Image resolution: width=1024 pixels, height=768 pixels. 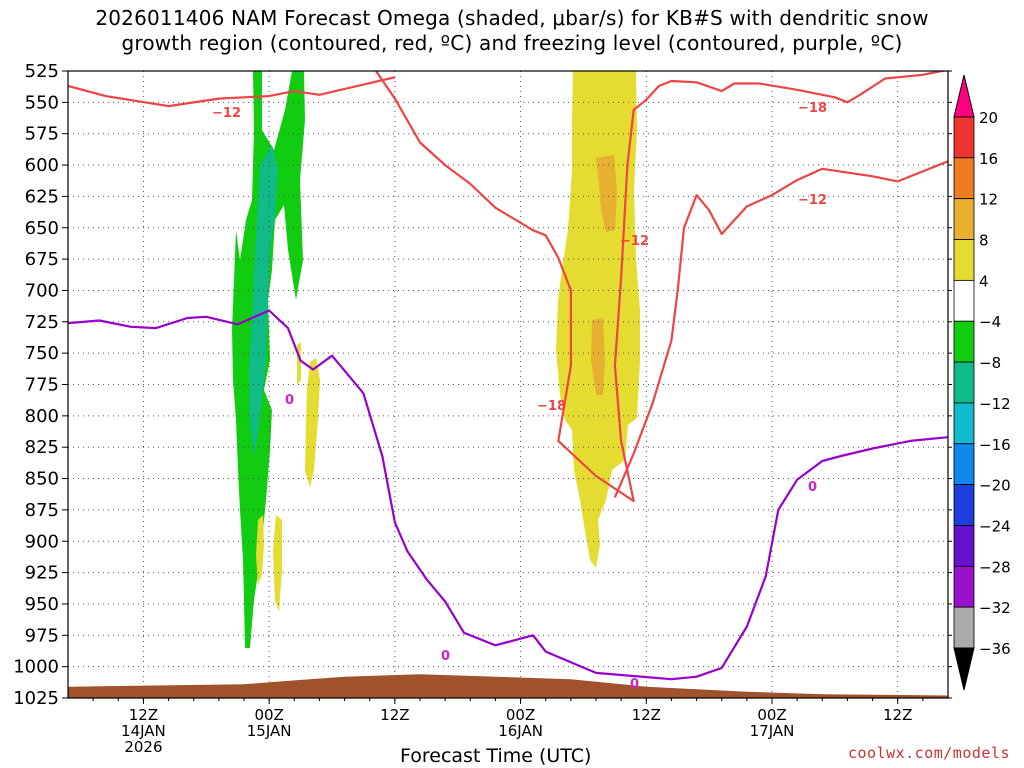 I want to click on x-tick-label: 15JAN, so click(x=269, y=731).